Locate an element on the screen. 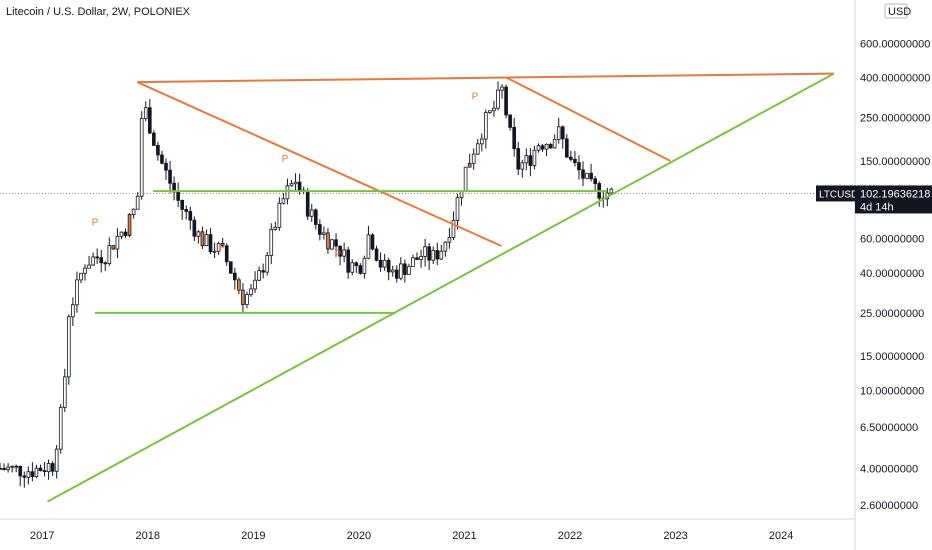 The image size is (932, 550). symbol-tag-box is located at coordinates (836, 193).